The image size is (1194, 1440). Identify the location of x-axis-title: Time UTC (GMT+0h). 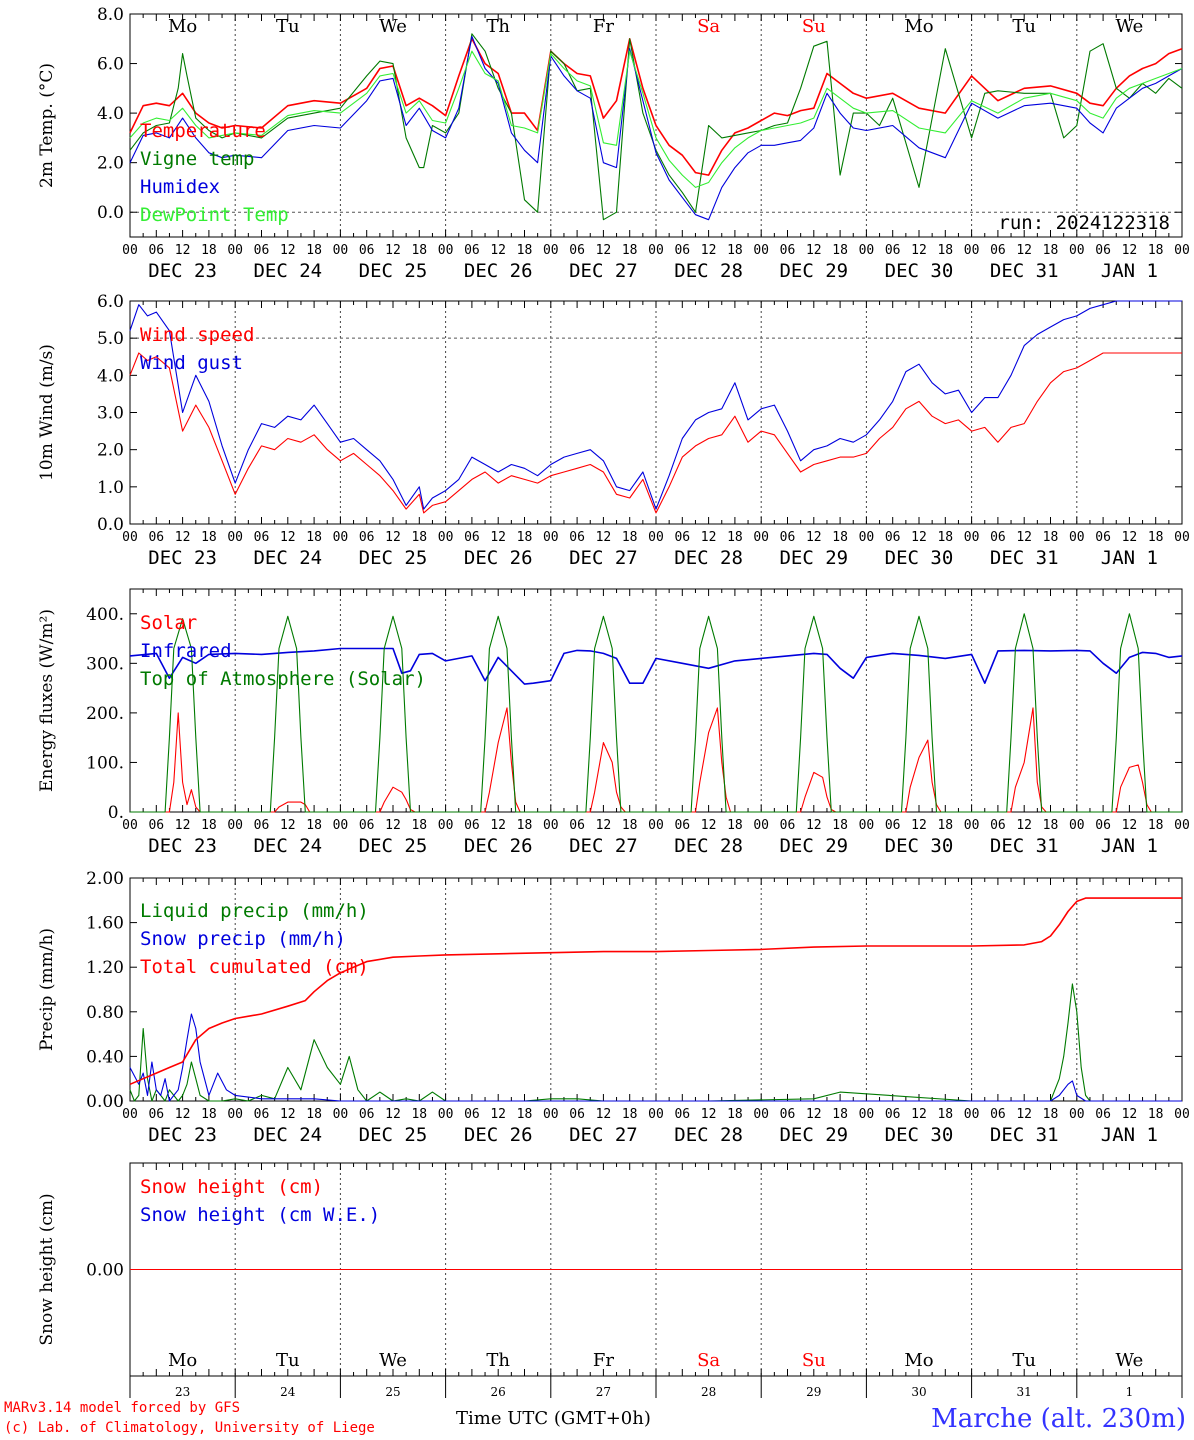
(553, 1418).